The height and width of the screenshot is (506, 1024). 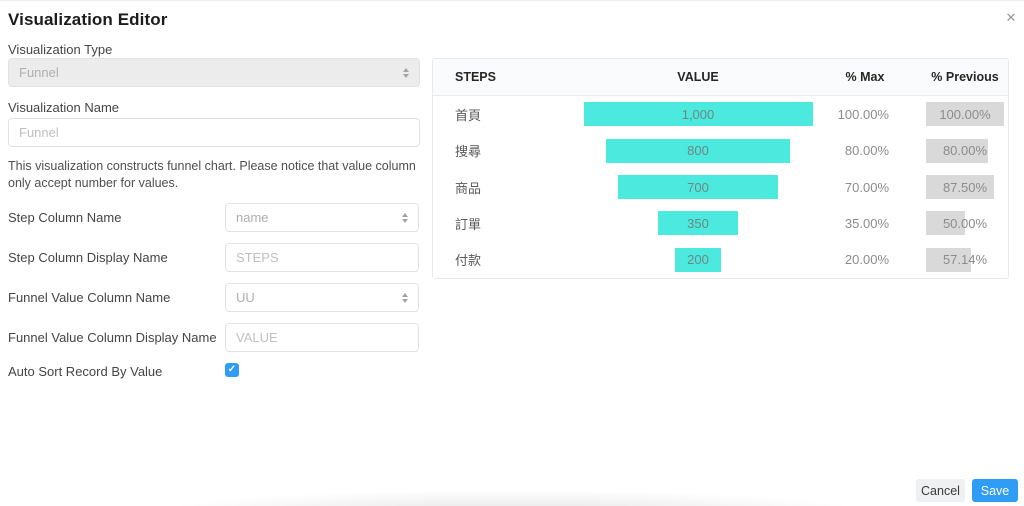 I want to click on value-cell: 200, so click(x=698, y=259).